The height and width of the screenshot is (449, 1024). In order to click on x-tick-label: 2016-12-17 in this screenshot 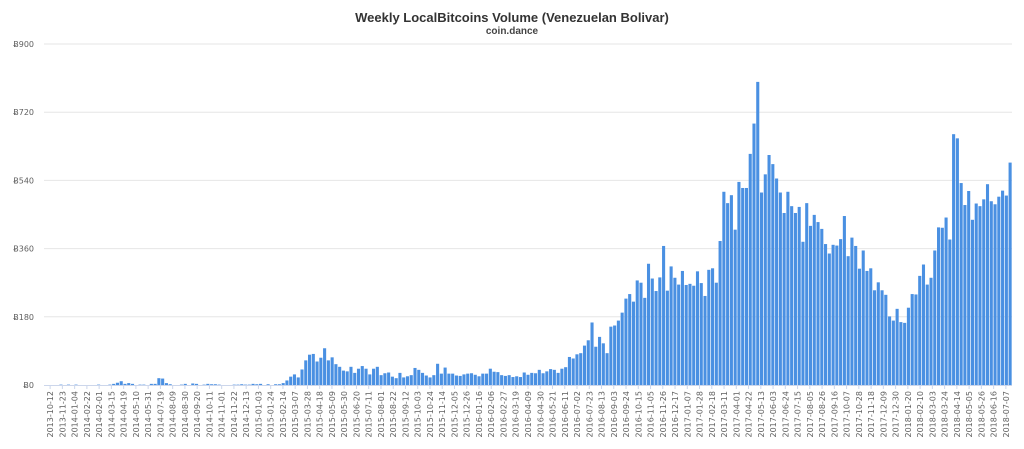, I will do `click(675, 414)`.